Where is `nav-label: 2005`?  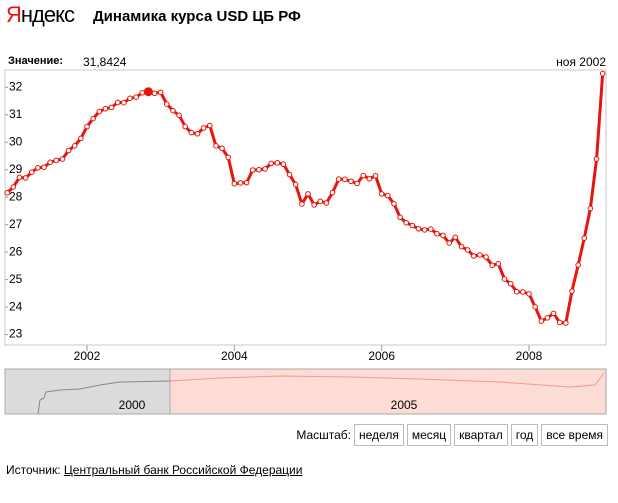 nav-label: 2005 is located at coordinates (404, 405).